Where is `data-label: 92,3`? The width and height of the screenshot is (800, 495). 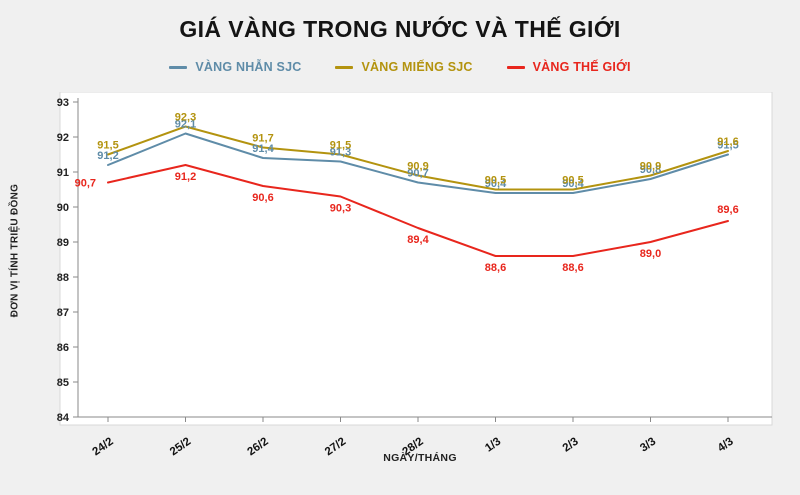 data-label: 92,3 is located at coordinates (185, 118).